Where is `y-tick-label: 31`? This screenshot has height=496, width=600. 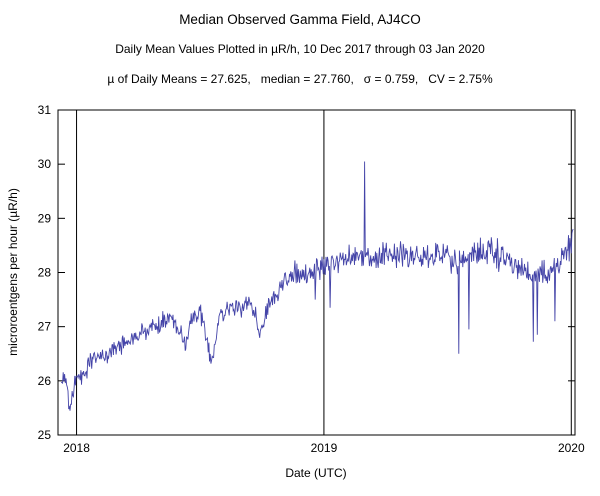 y-tick-label: 31 is located at coordinates (45, 110).